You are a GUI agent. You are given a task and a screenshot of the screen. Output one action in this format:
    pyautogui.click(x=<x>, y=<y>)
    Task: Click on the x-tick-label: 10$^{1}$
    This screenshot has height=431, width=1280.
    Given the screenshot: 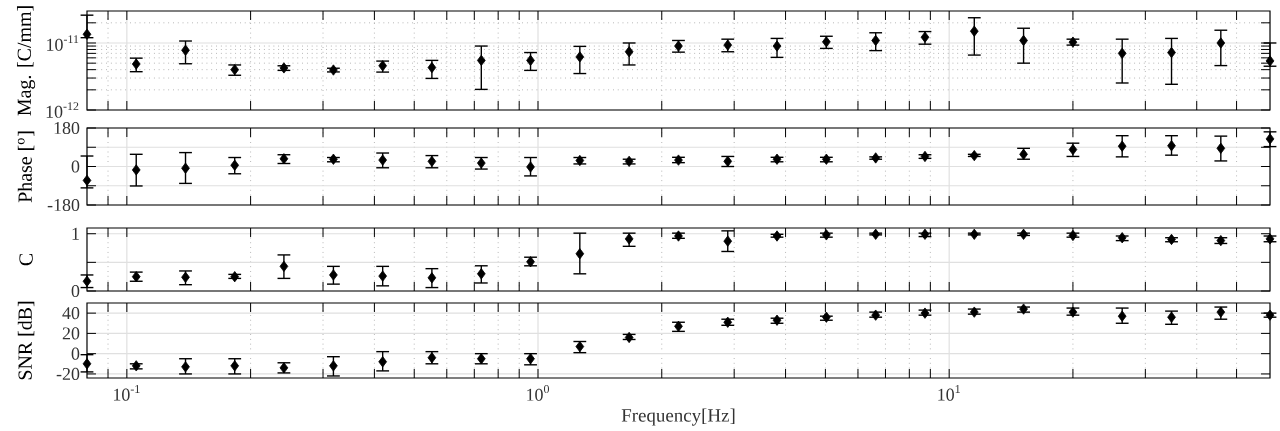 What is the action you would take?
    pyautogui.click(x=949, y=393)
    